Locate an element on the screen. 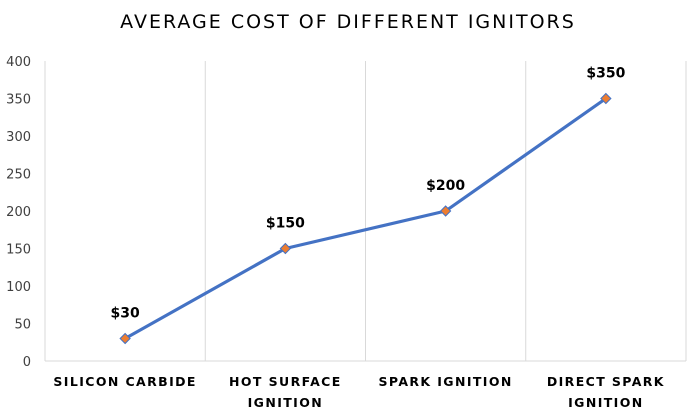 This screenshot has height=411, width=696. x-tick-label: HOT SURFACE is located at coordinates (285, 381).